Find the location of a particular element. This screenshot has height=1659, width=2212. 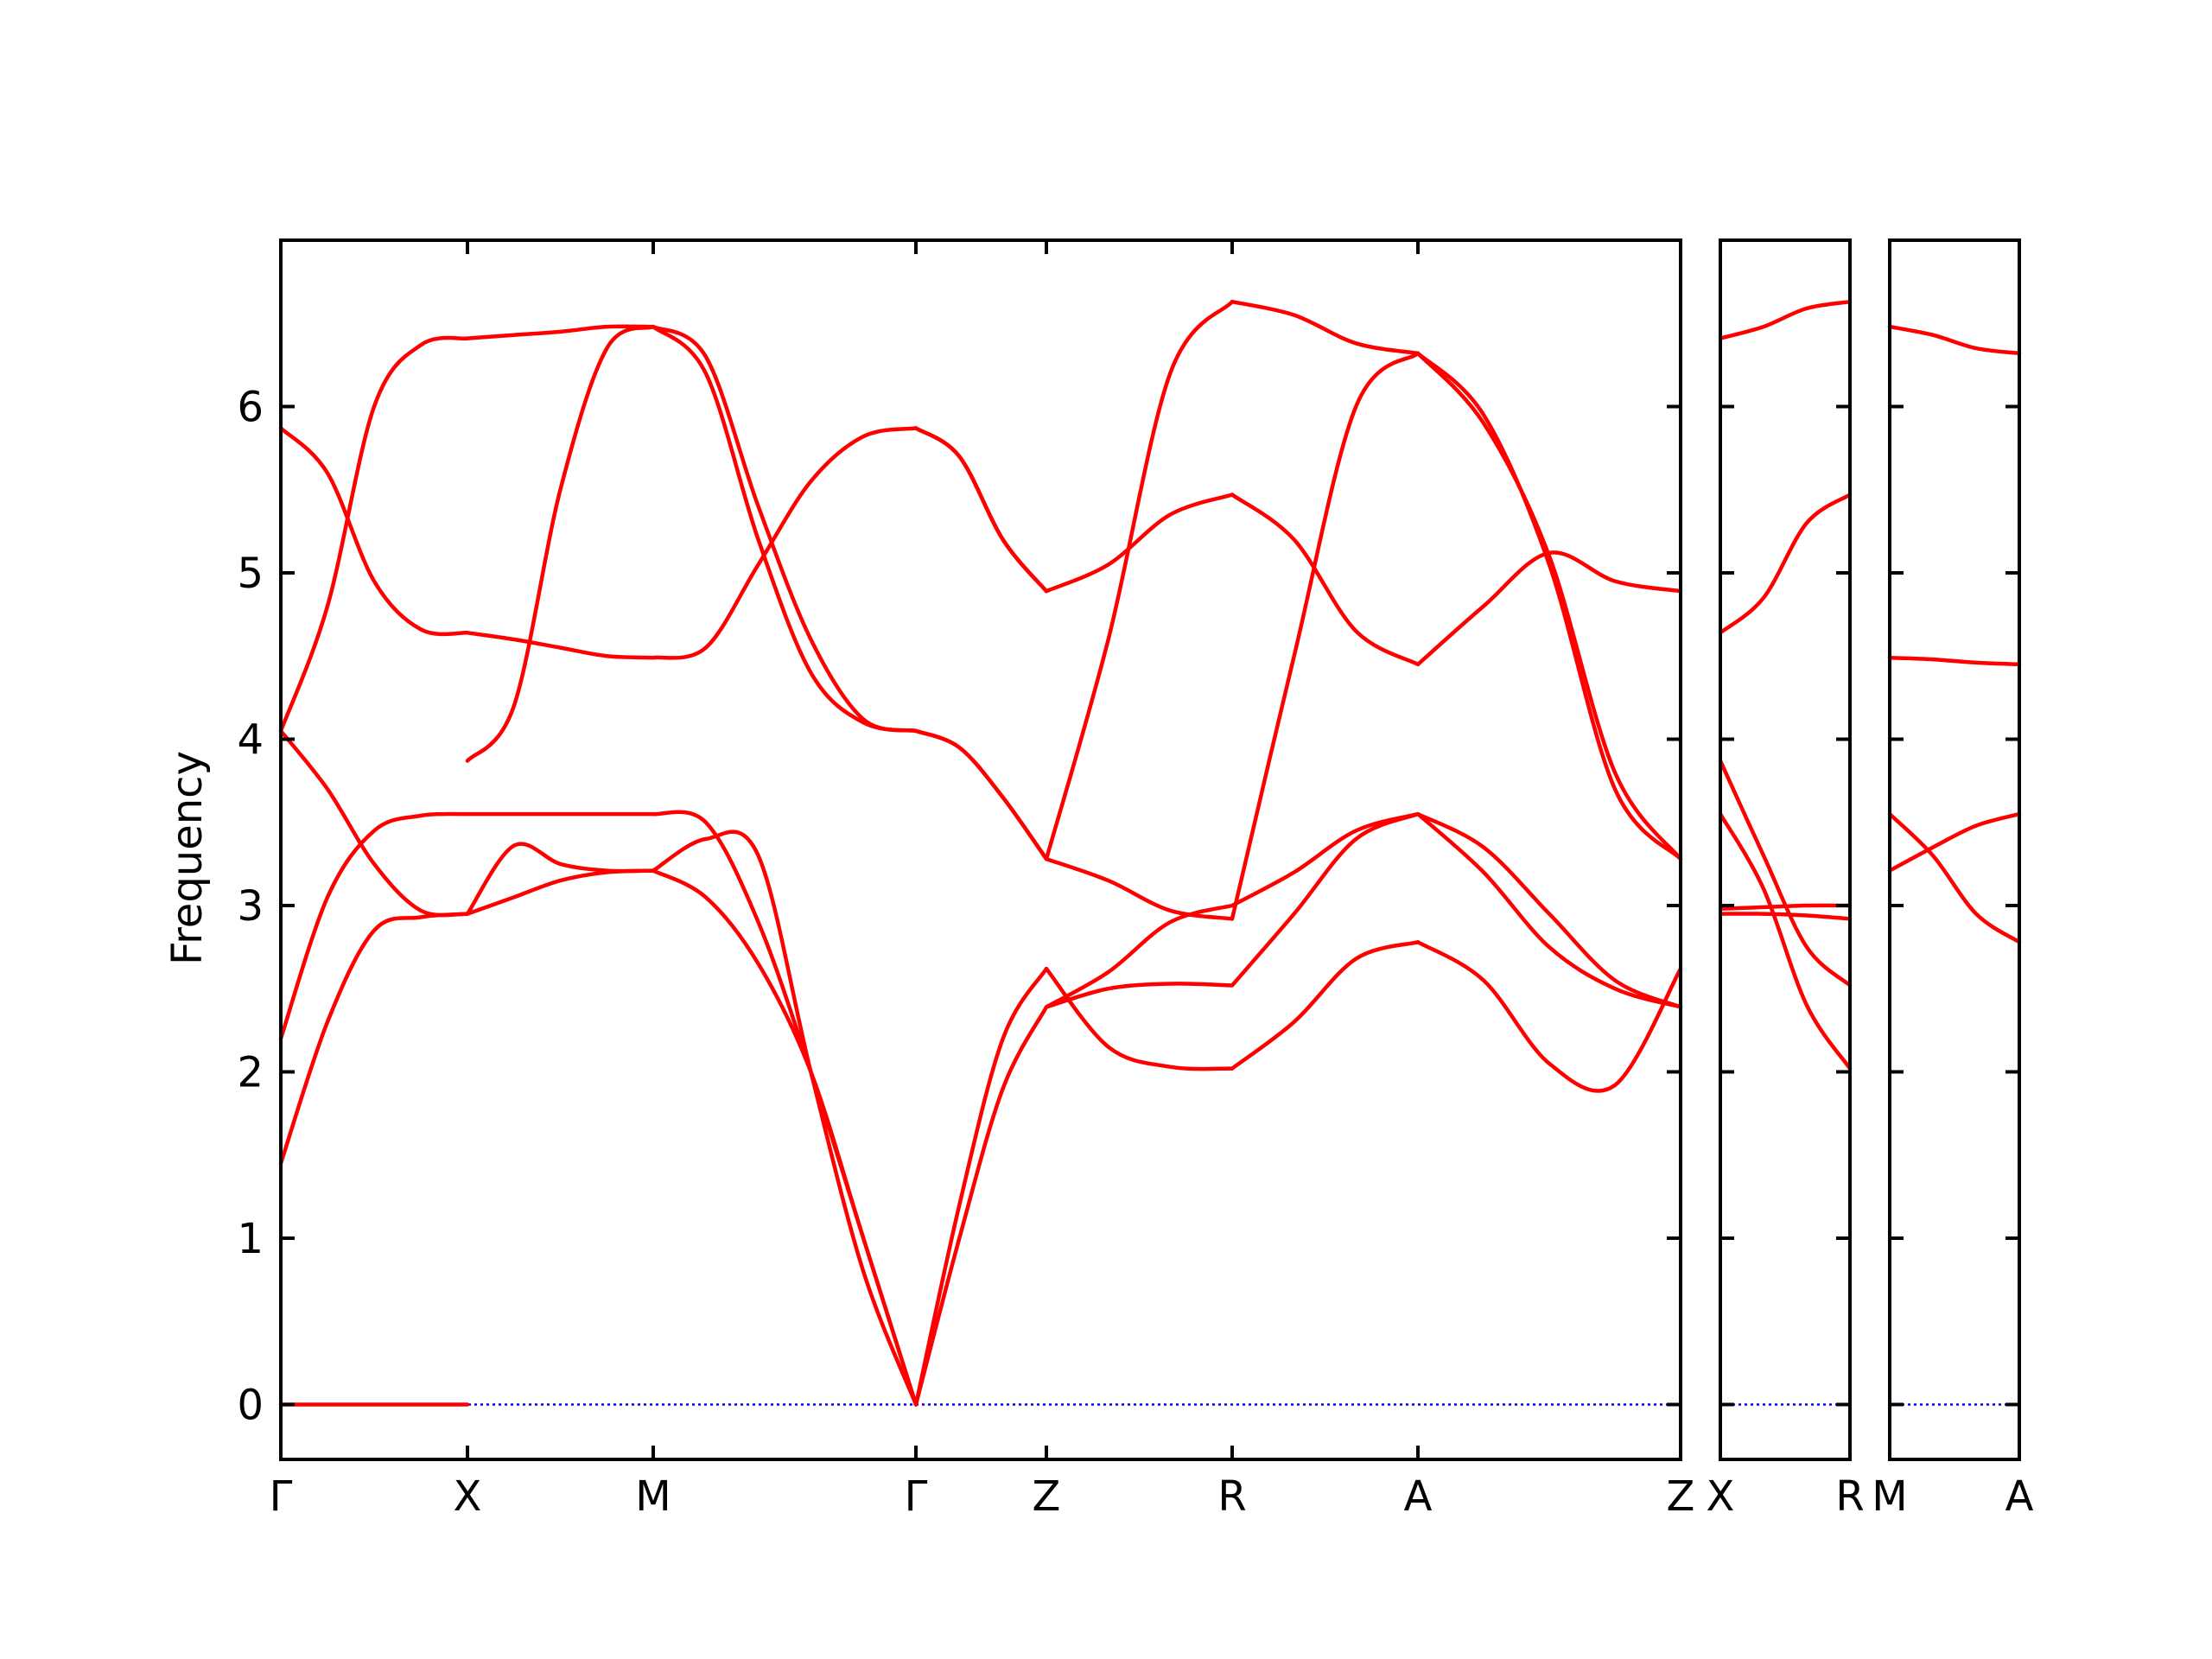

band-2-Γ-X is located at coordinates (374, 1039).